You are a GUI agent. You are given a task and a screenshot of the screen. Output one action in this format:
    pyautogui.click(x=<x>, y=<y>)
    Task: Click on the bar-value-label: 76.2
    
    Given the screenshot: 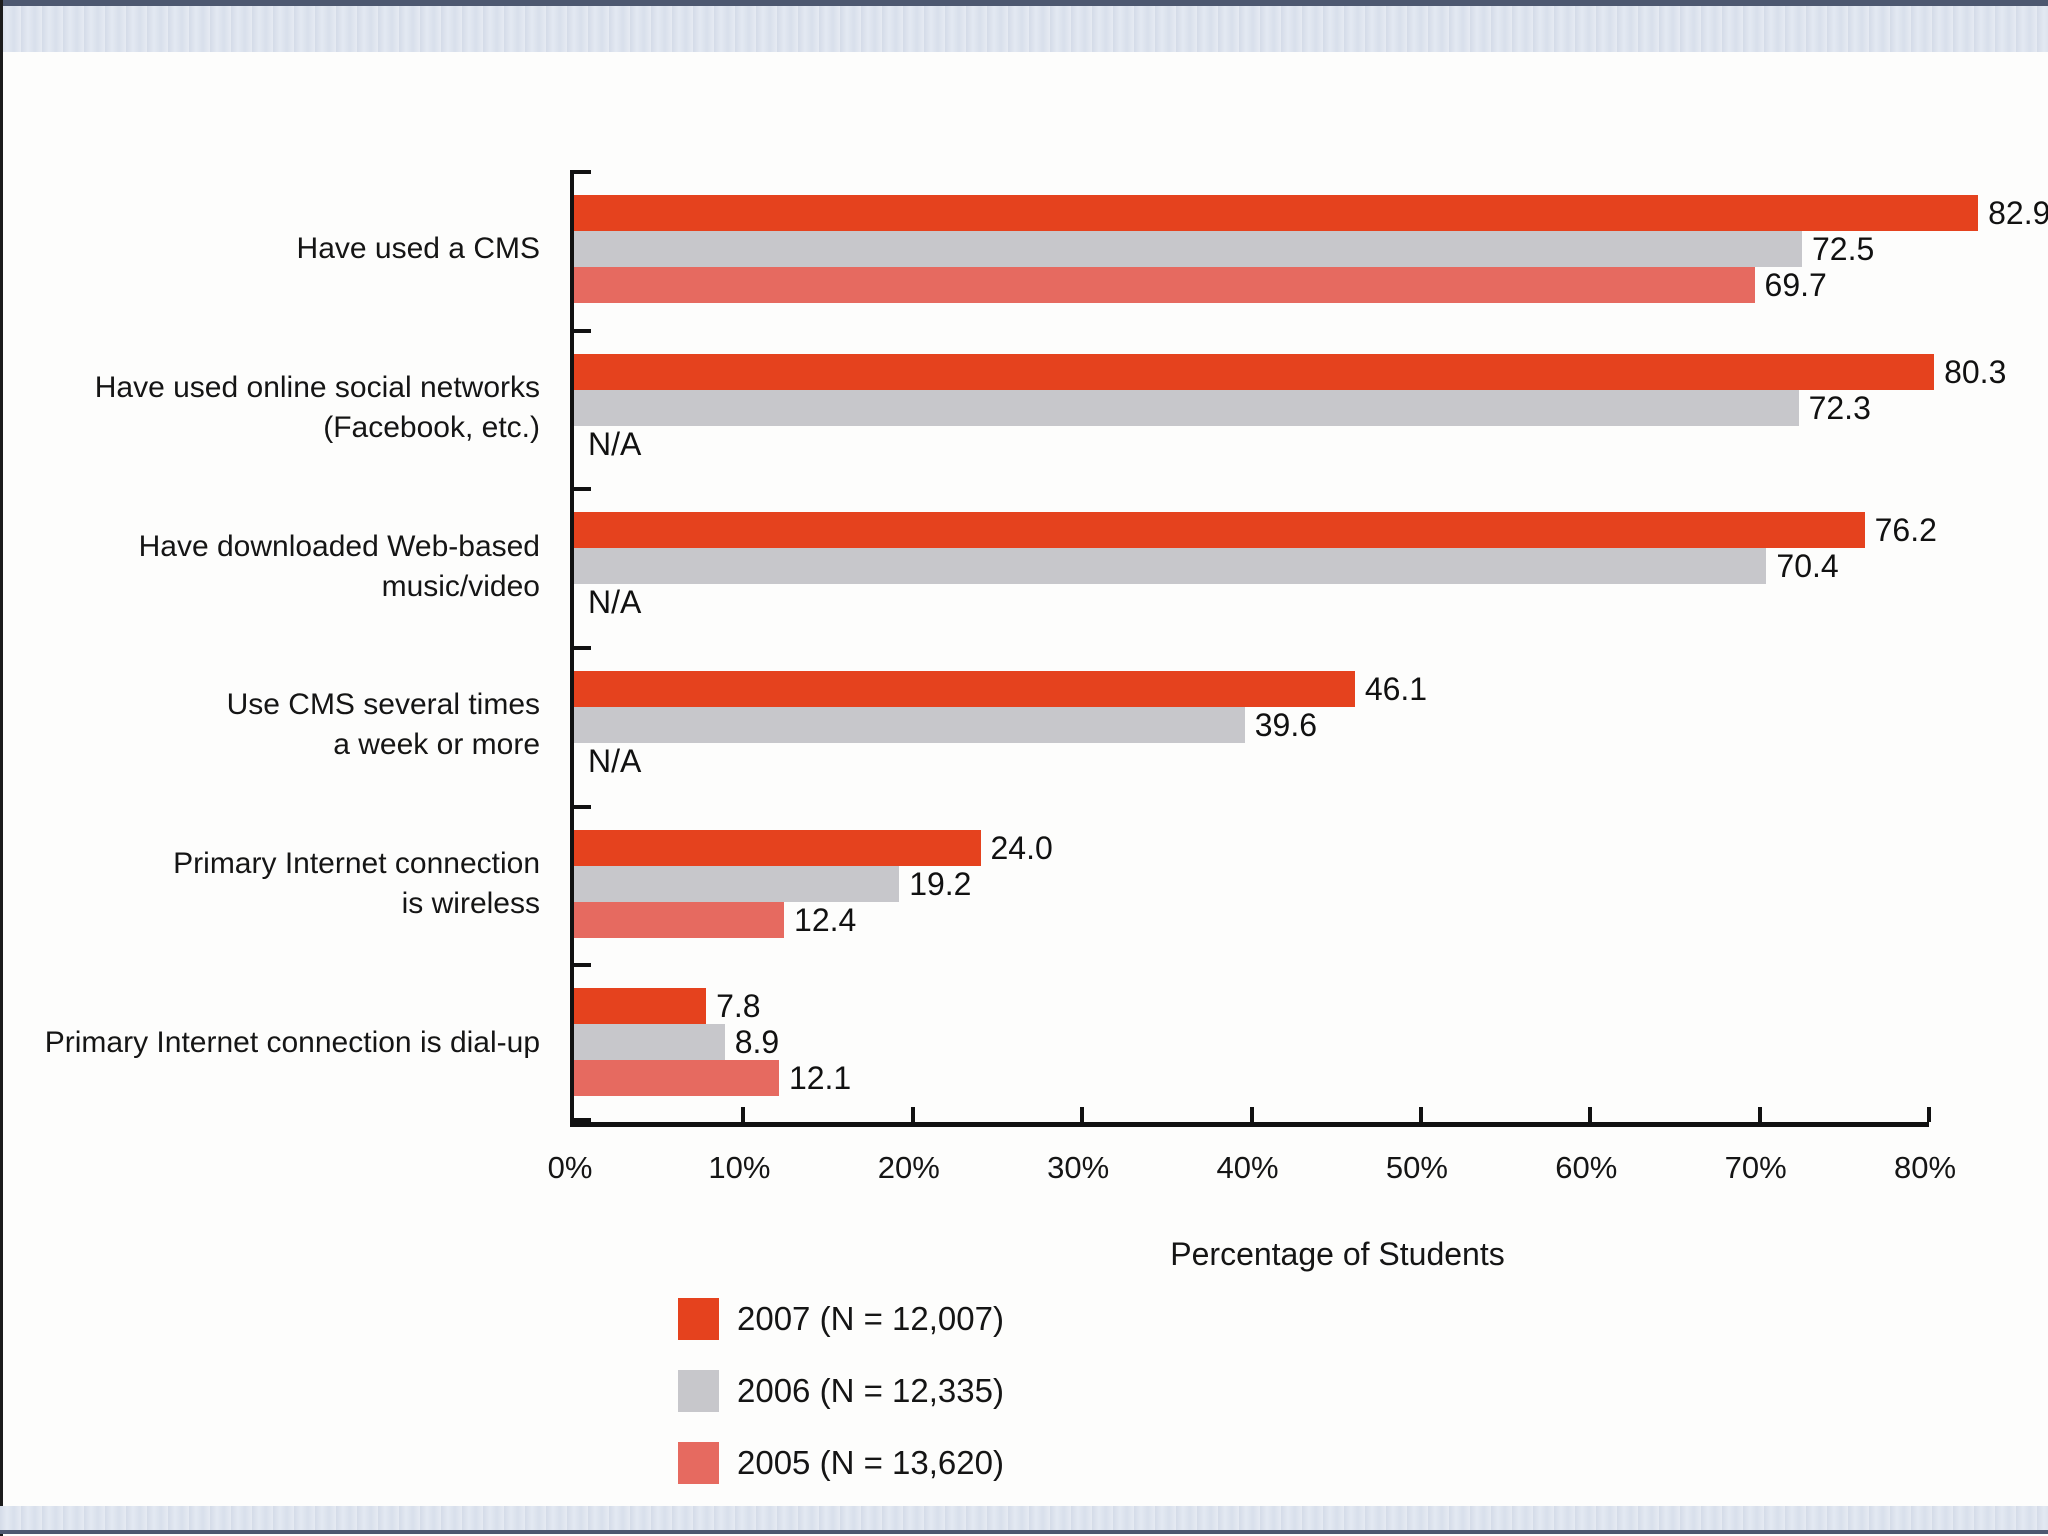 What is the action you would take?
    pyautogui.click(x=1905, y=530)
    